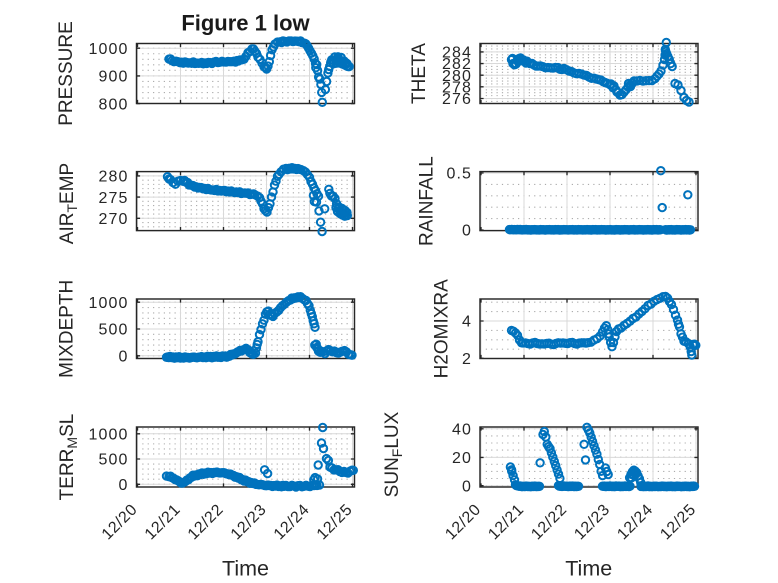  I want to click on svg-text: TERRM​SL, so click(68, 457).